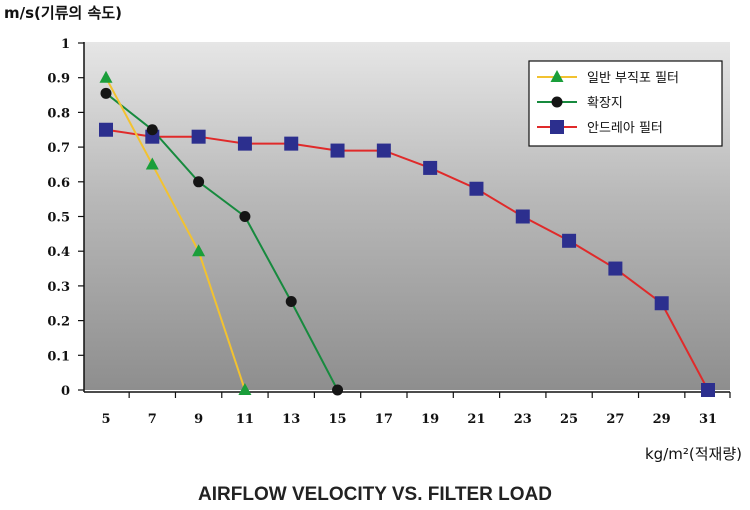 The height and width of the screenshot is (510, 750). What do you see at coordinates (58, 79) in the screenshot?
I see `y-tick-label: 0.9` at bounding box center [58, 79].